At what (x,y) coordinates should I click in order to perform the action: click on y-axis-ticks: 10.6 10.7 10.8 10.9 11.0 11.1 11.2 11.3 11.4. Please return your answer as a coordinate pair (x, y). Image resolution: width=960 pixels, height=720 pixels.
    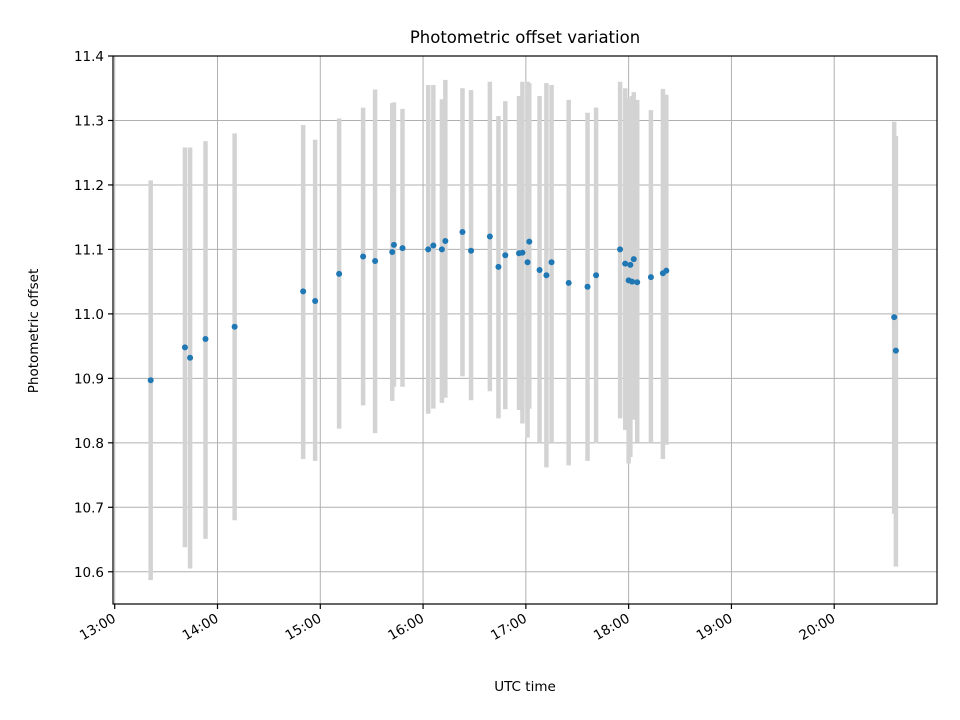
    Looking at the image, I should click on (93, 315).